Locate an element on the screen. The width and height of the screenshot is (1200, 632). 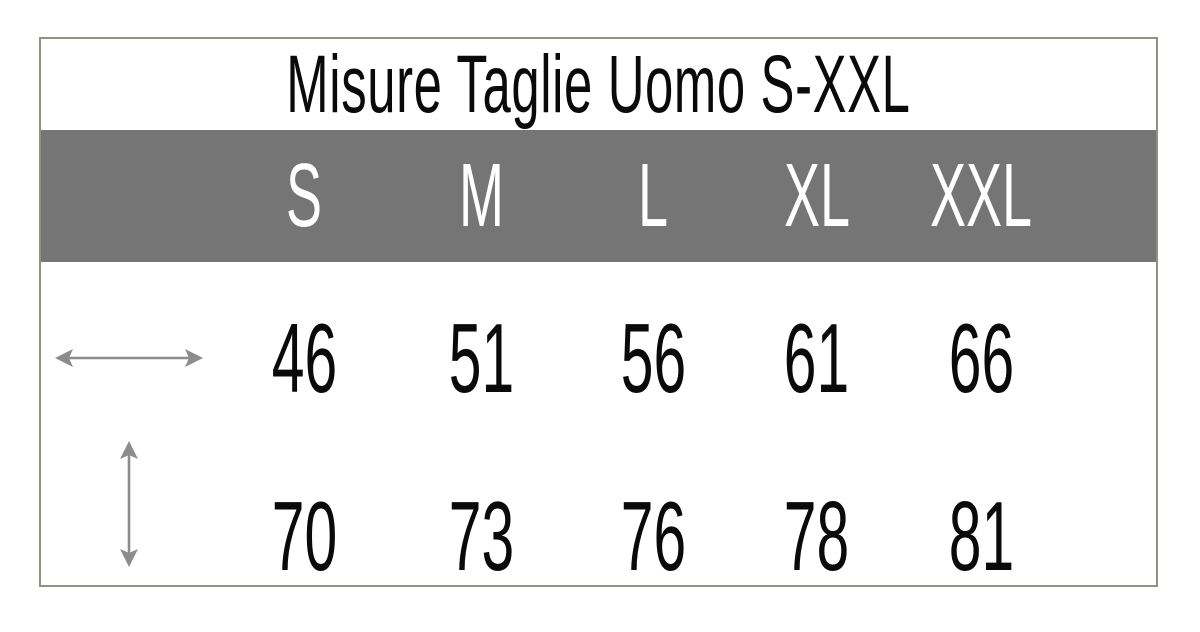
header-cell-xxl: XXL is located at coordinates (981, 196).